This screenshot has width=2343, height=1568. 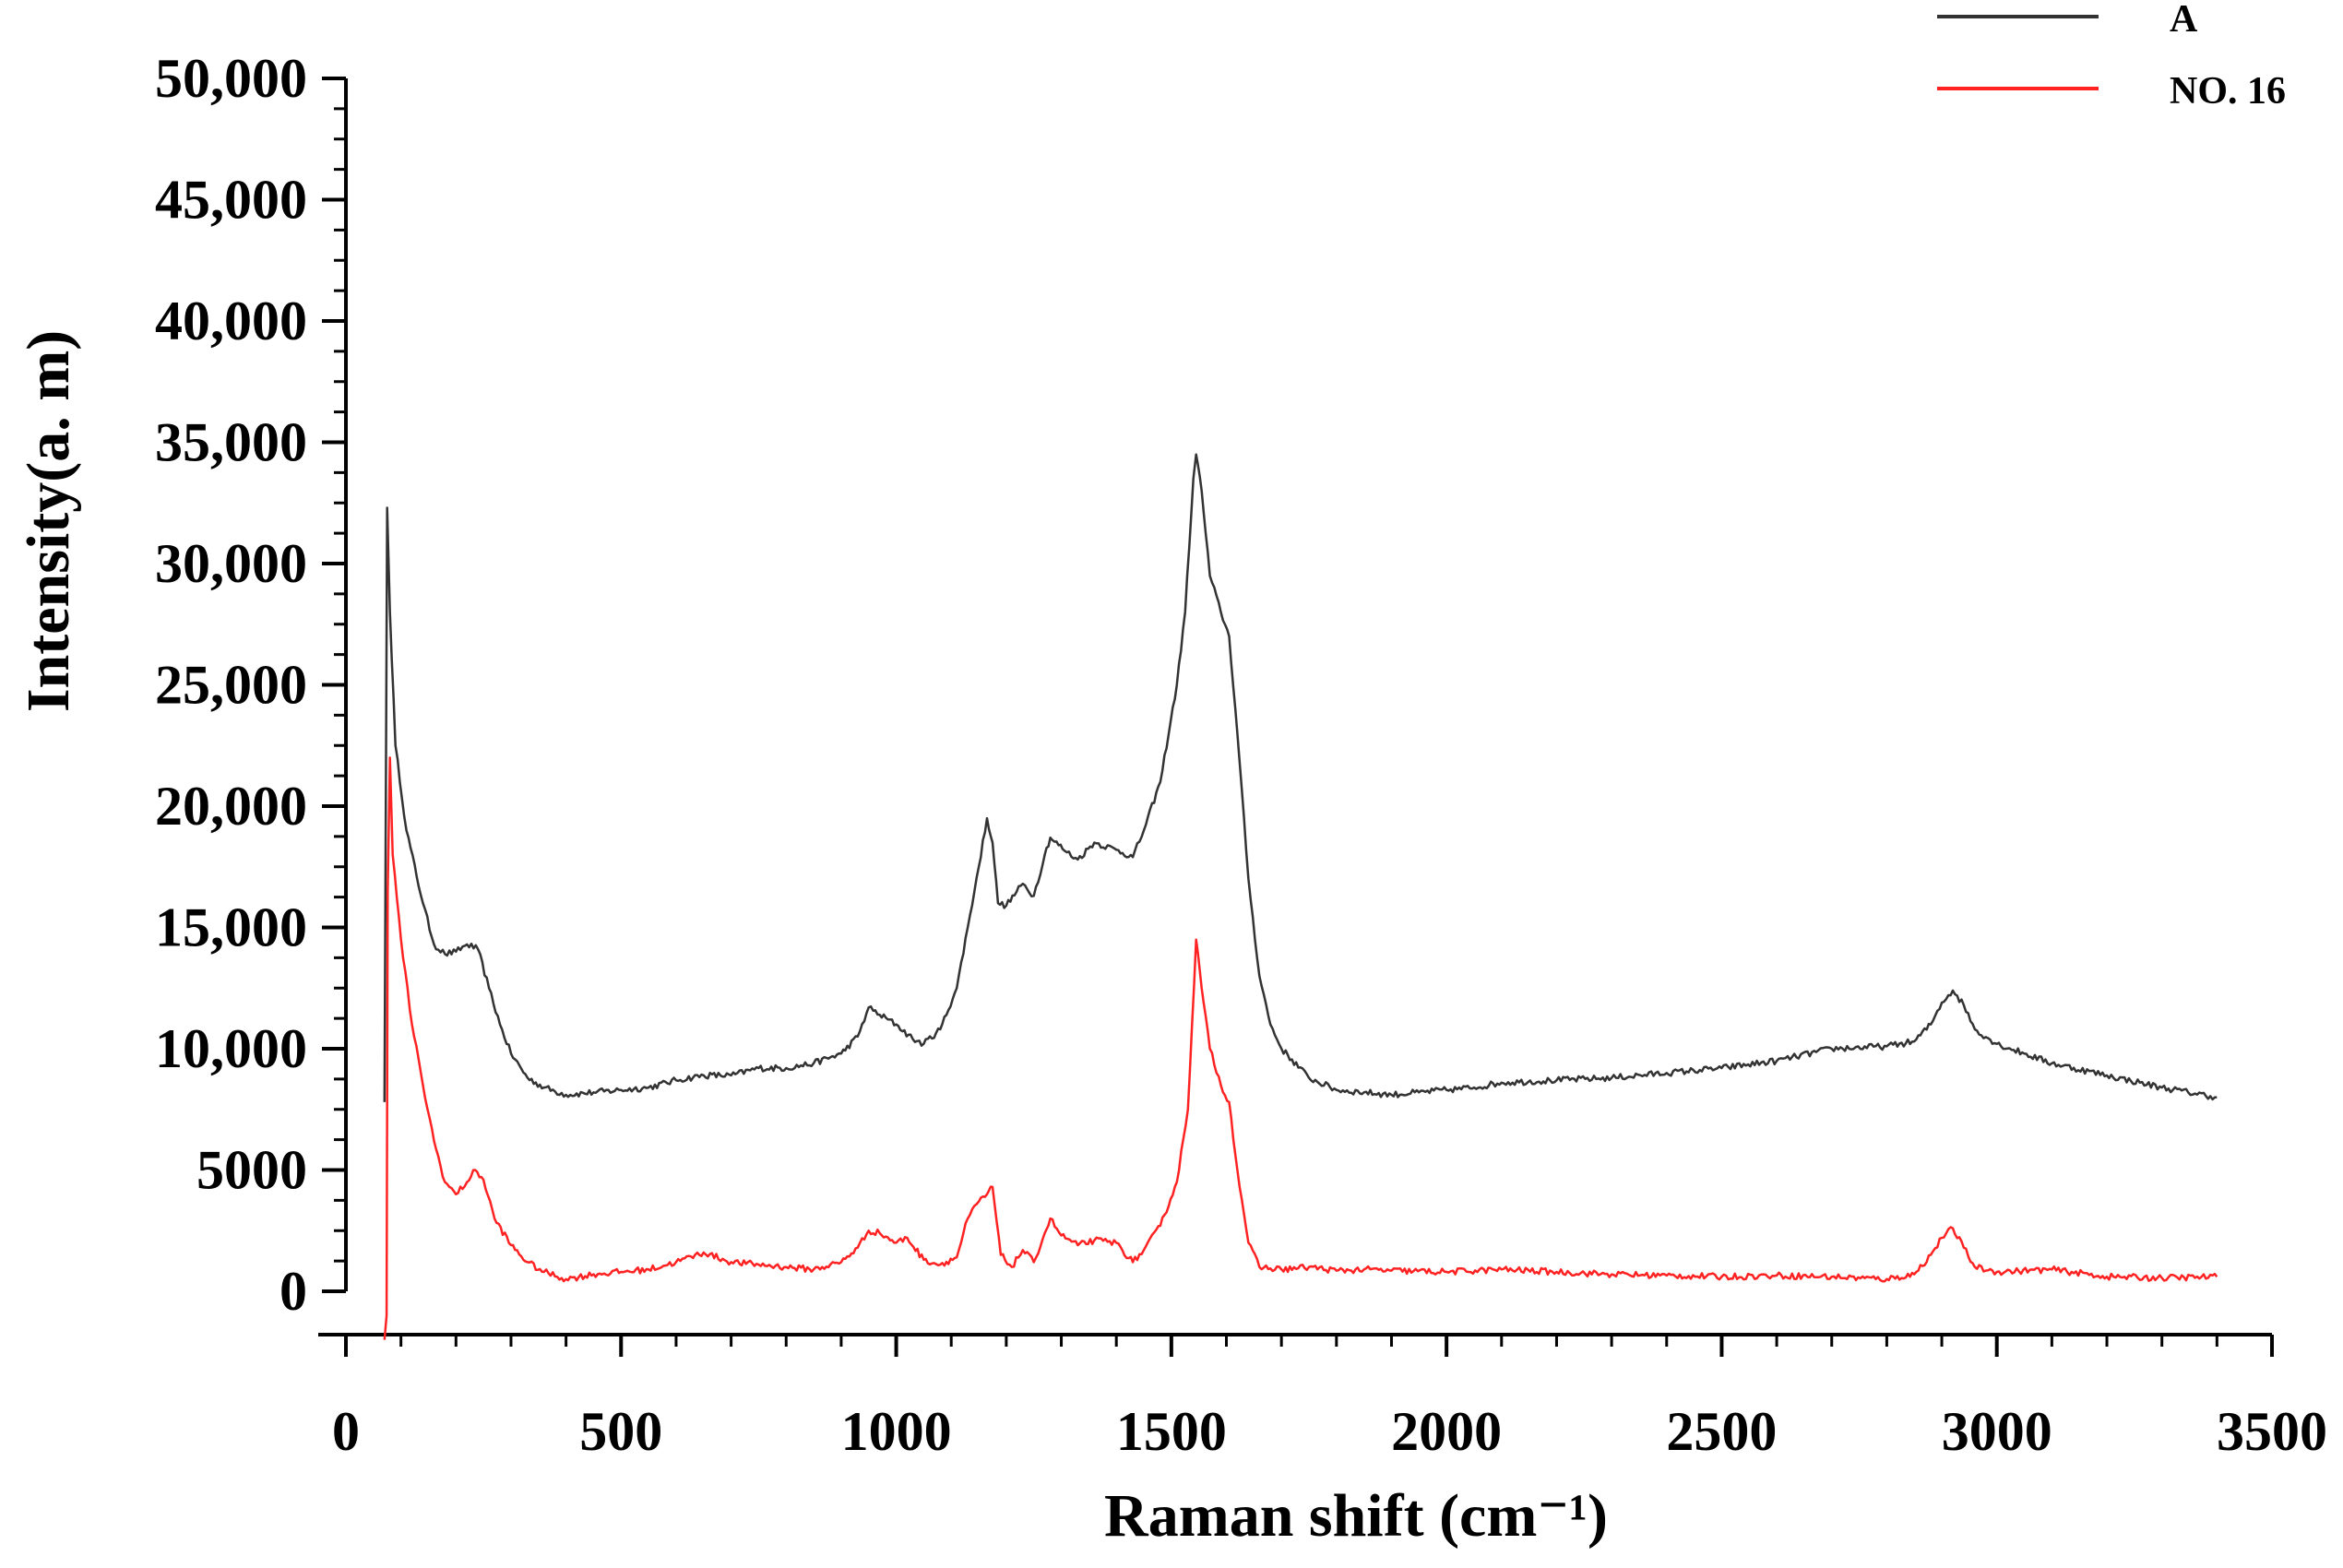 What do you see at coordinates (2272, 1431) in the screenshot?
I see `x-tick-label: 3500` at bounding box center [2272, 1431].